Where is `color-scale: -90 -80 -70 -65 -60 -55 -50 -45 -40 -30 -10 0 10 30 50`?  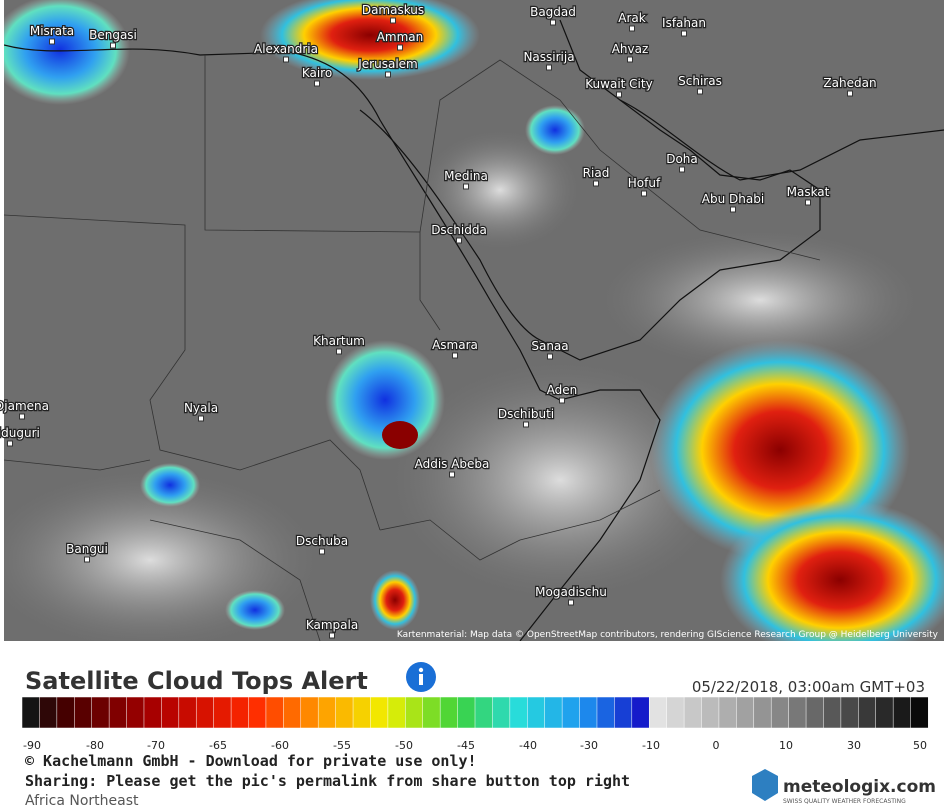
color-scale: -90 -80 -70 -65 -60 -55 -50 -45 -40 -30 -10 0 10 30 50 is located at coordinates (475, 724).